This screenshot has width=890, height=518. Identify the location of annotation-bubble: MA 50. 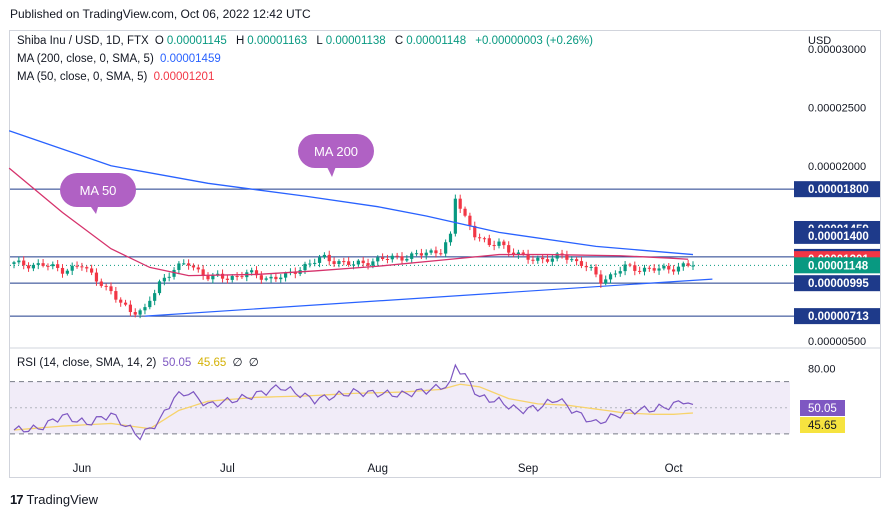
(98, 193).